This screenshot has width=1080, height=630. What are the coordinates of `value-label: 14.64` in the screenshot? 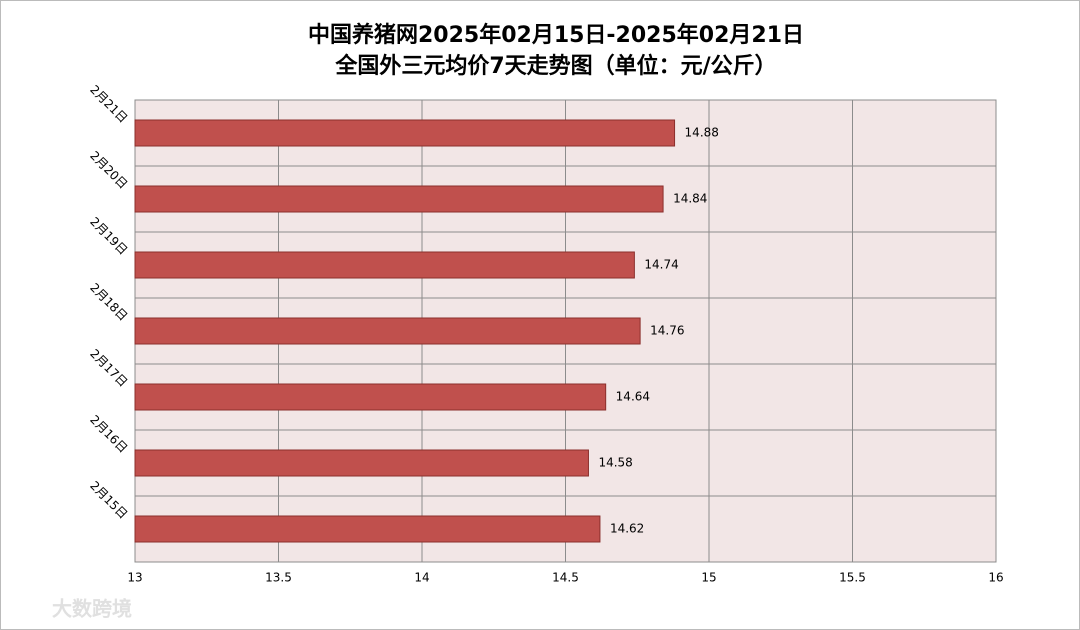 It's located at (633, 397).